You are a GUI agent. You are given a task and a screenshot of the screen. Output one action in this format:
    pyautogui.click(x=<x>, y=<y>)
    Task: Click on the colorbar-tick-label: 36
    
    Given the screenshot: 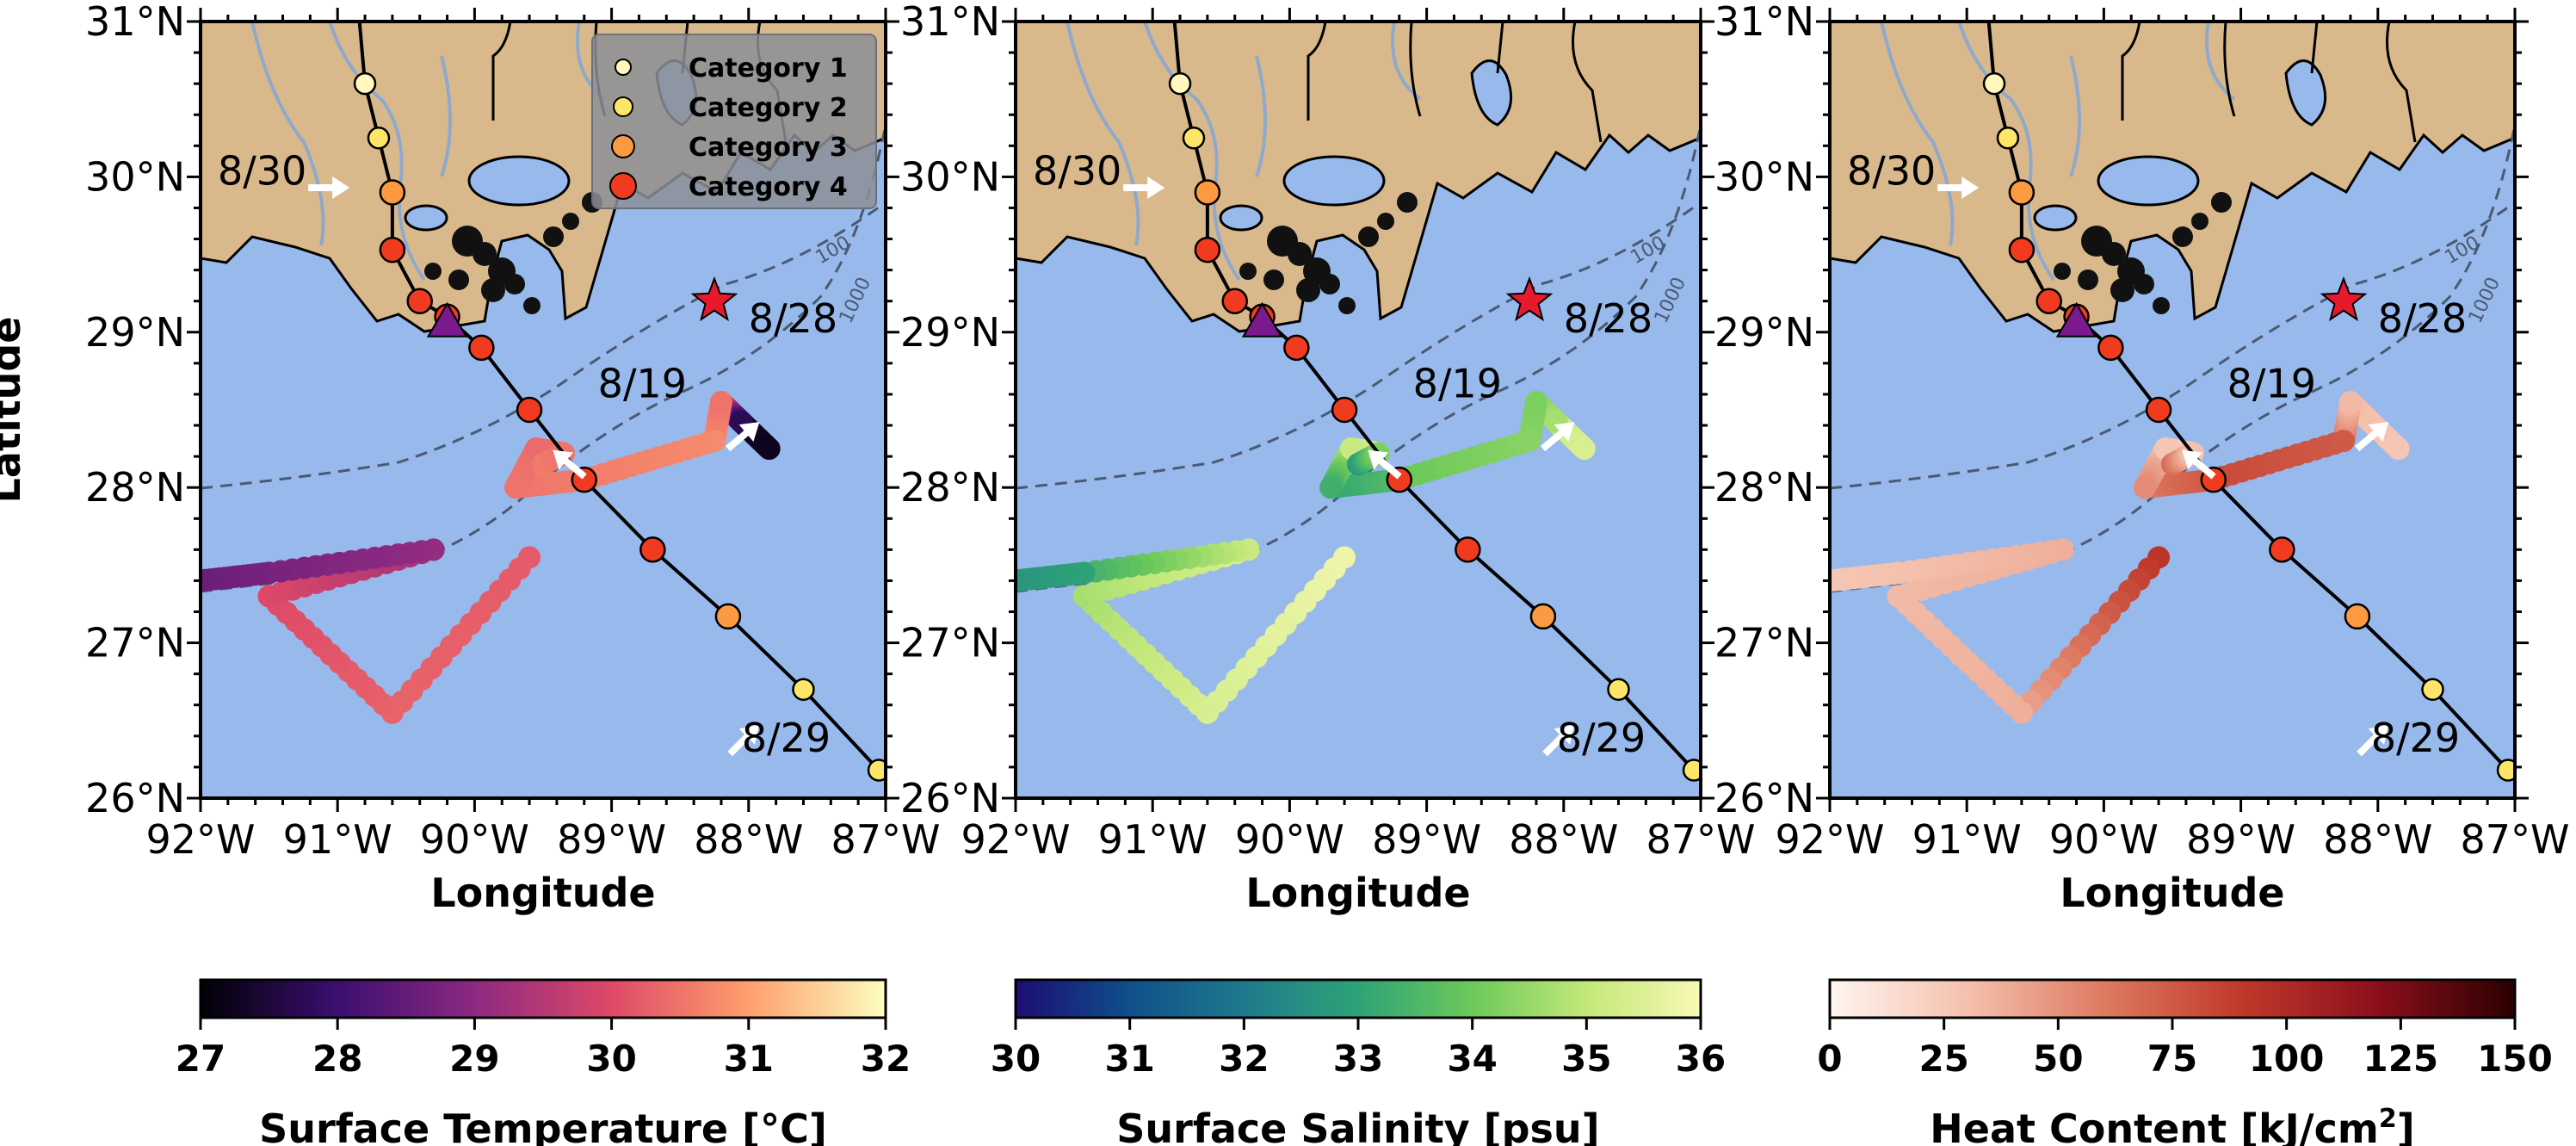 What is the action you would take?
    pyautogui.click(x=1701, y=1059)
    